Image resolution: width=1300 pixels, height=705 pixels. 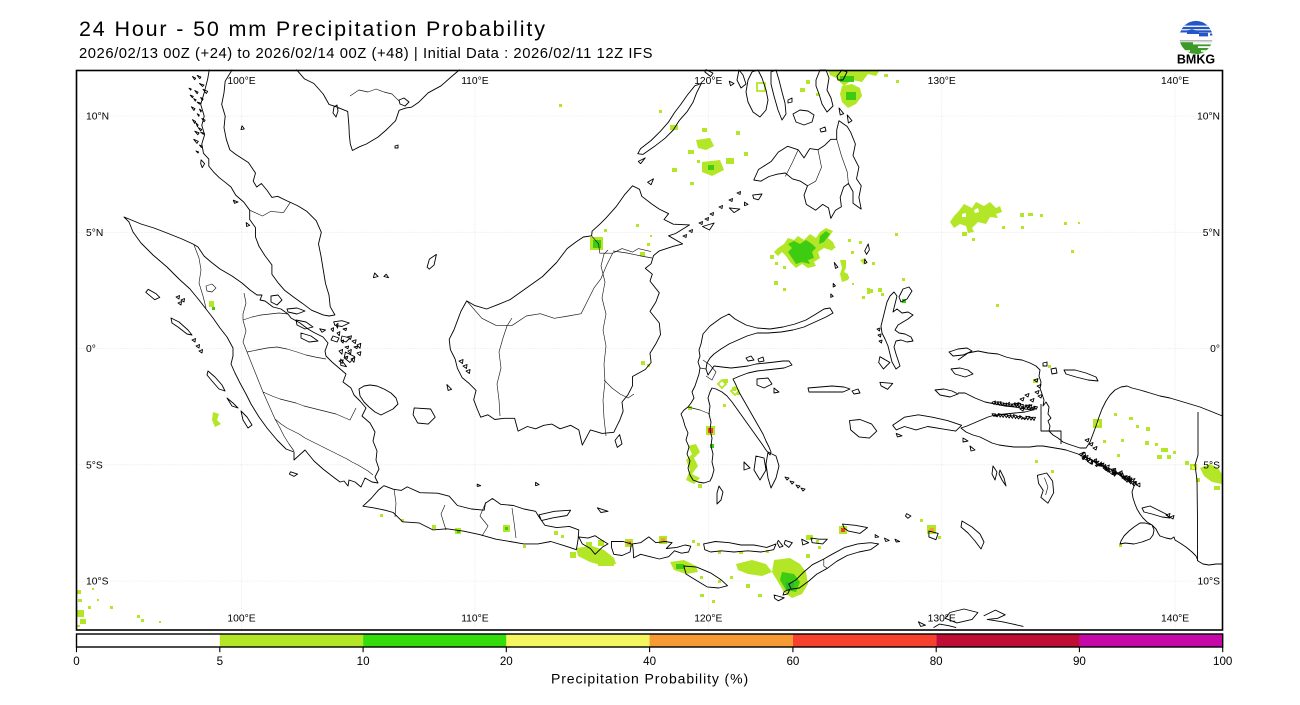 What do you see at coordinates (1196, 60) in the screenshot?
I see `svg-text: BMKG` at bounding box center [1196, 60].